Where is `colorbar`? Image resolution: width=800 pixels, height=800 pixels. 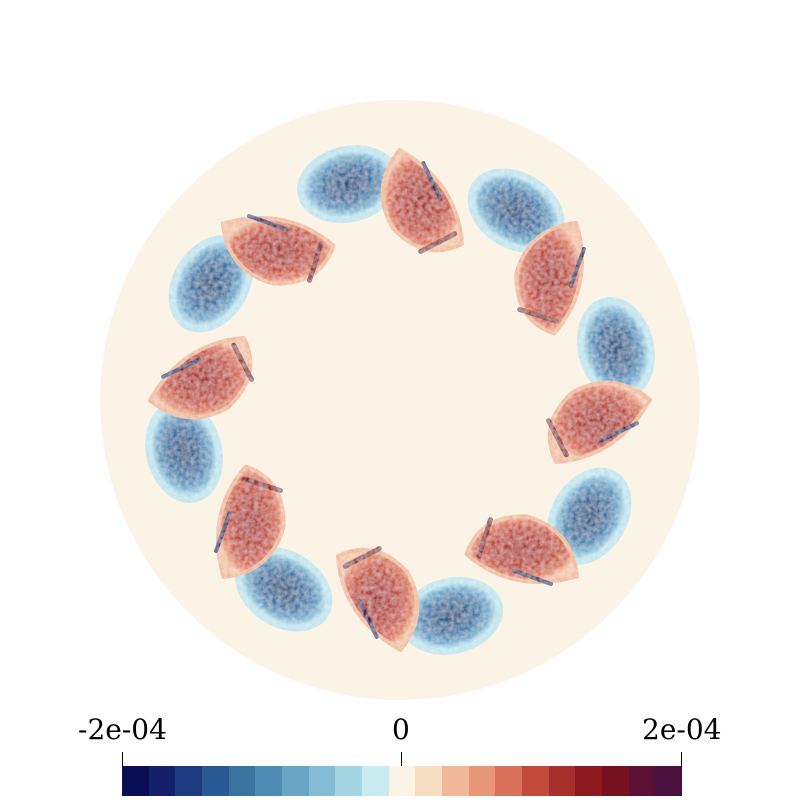
colorbar is located at coordinates (402, 781).